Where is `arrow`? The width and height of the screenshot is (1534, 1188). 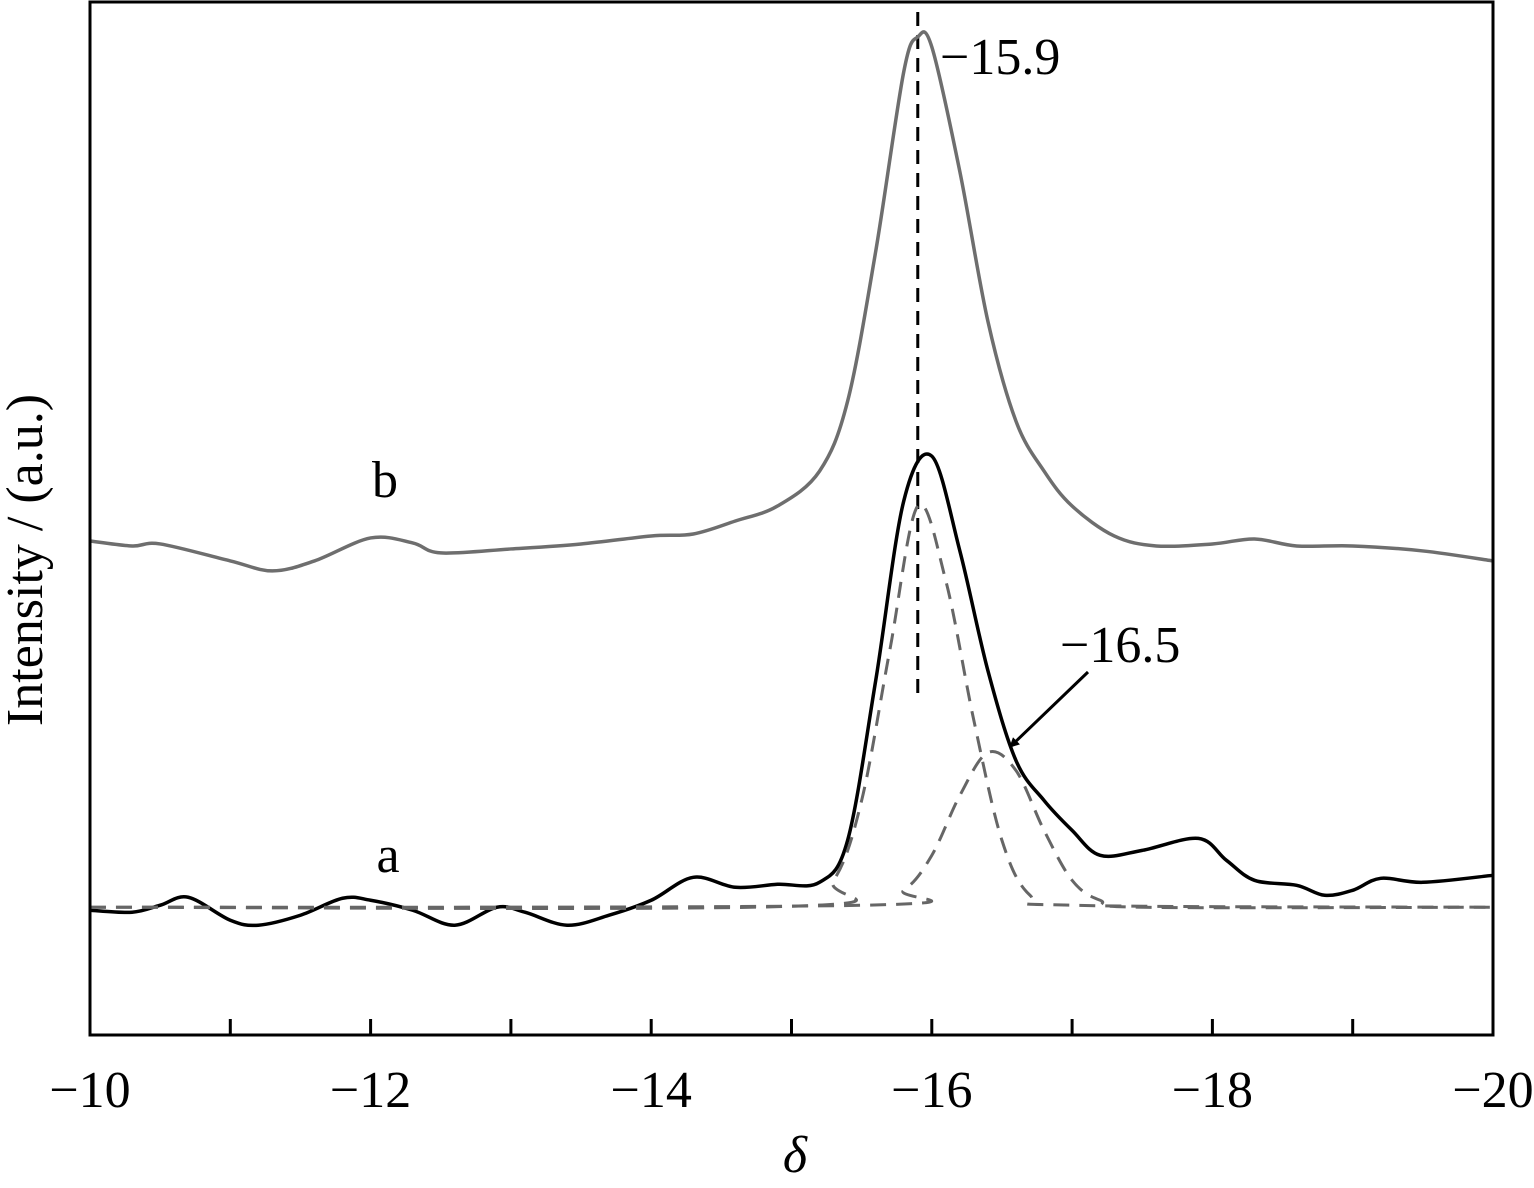
arrow is located at coordinates (1049, 709).